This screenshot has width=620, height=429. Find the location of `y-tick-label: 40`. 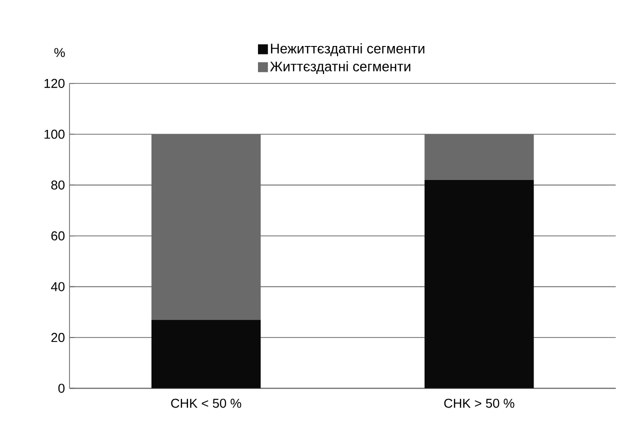

y-tick-label: 40 is located at coordinates (58, 287).